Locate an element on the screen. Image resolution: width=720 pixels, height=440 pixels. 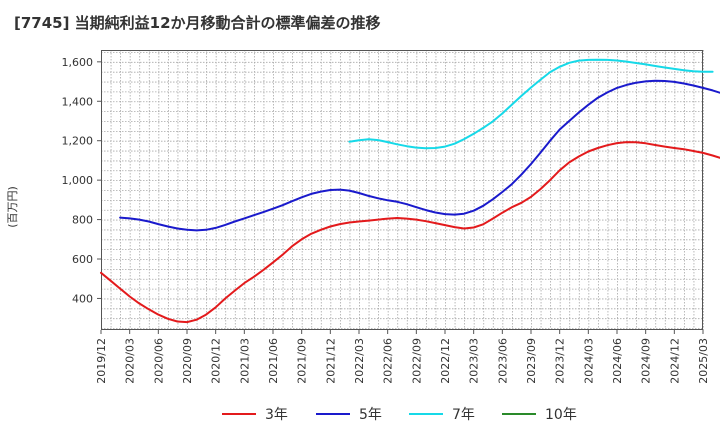
y-tick-label: 600 is located at coordinates (82, 259).